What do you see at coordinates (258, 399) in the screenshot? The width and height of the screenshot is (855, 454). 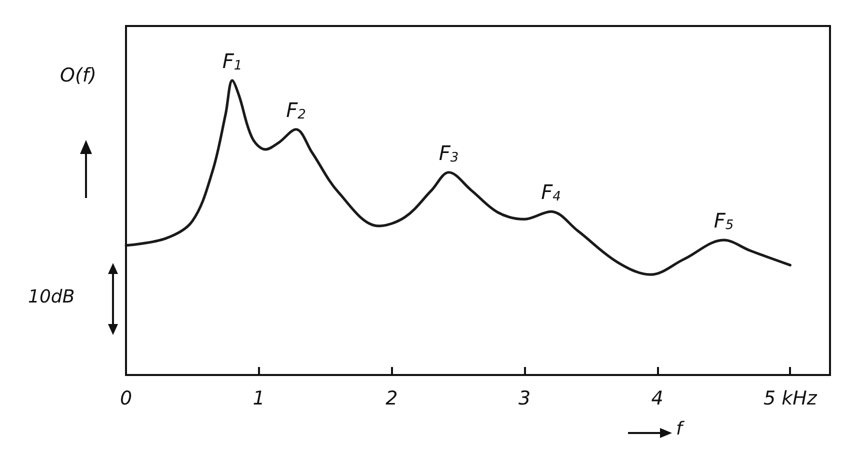 I see `x-tick-label: 1` at bounding box center [258, 399].